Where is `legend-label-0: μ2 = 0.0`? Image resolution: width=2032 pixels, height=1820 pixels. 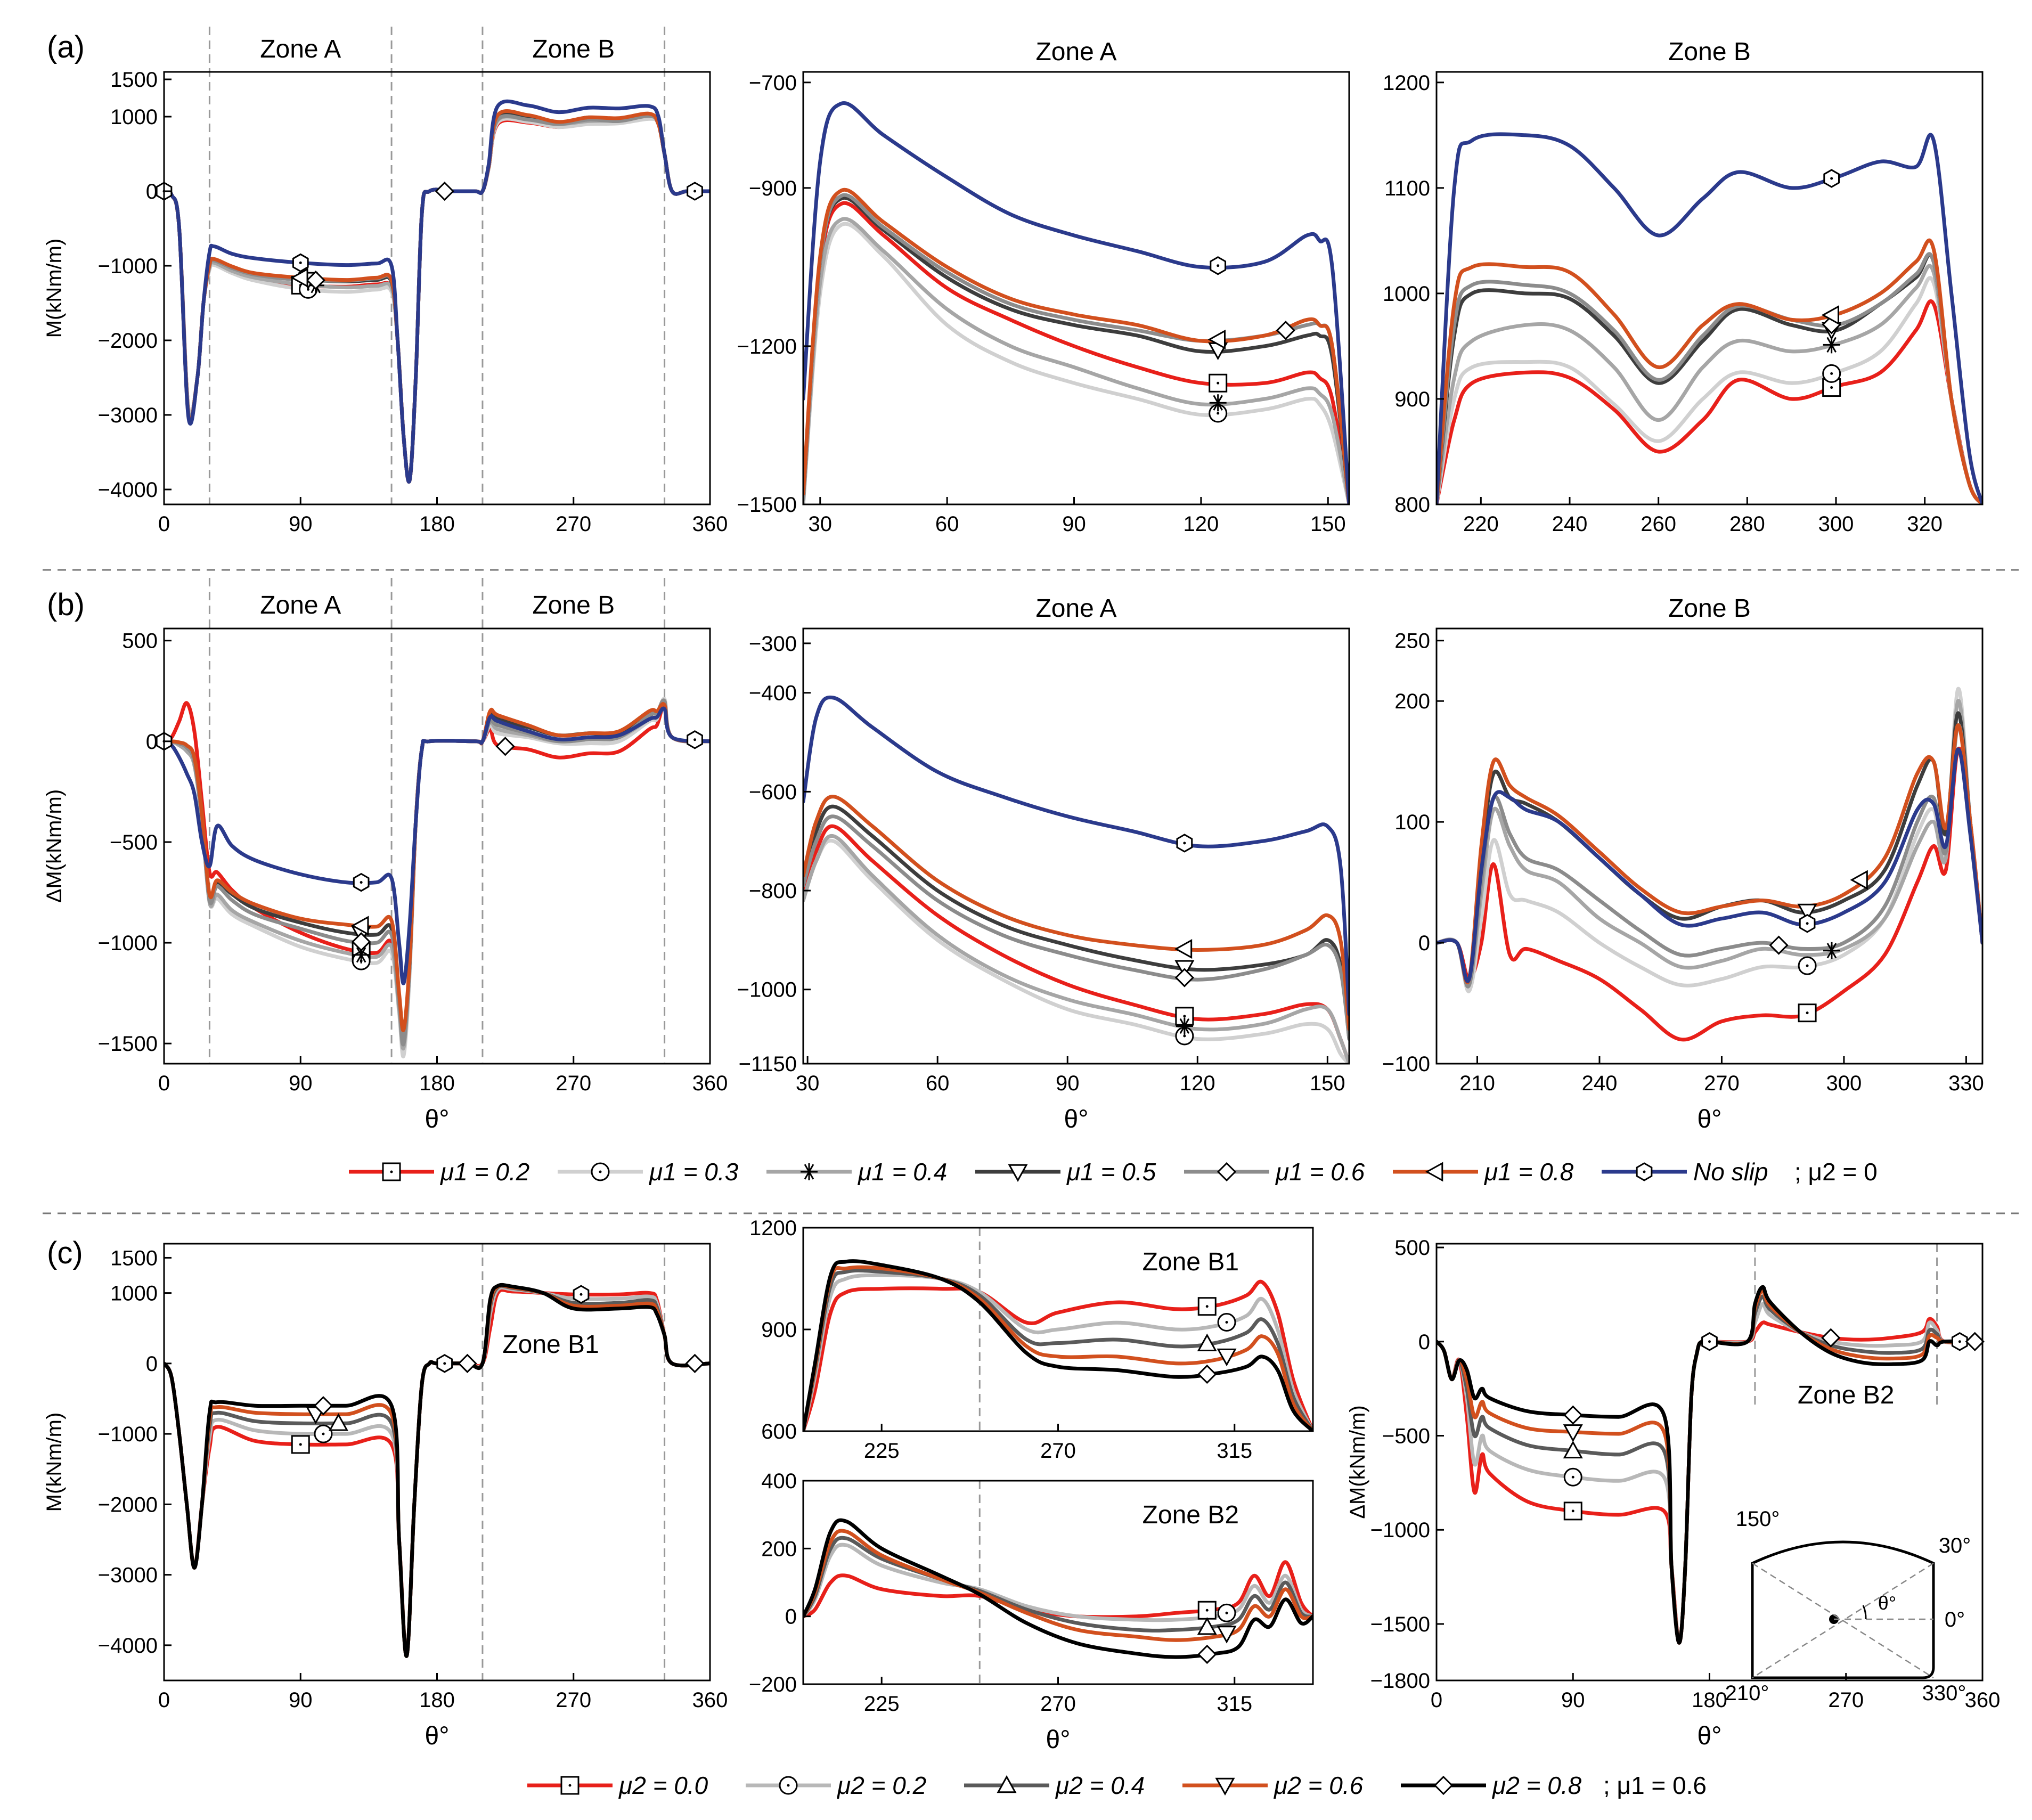
legend-label-0: μ2 = 0.0 is located at coordinates (663, 1785).